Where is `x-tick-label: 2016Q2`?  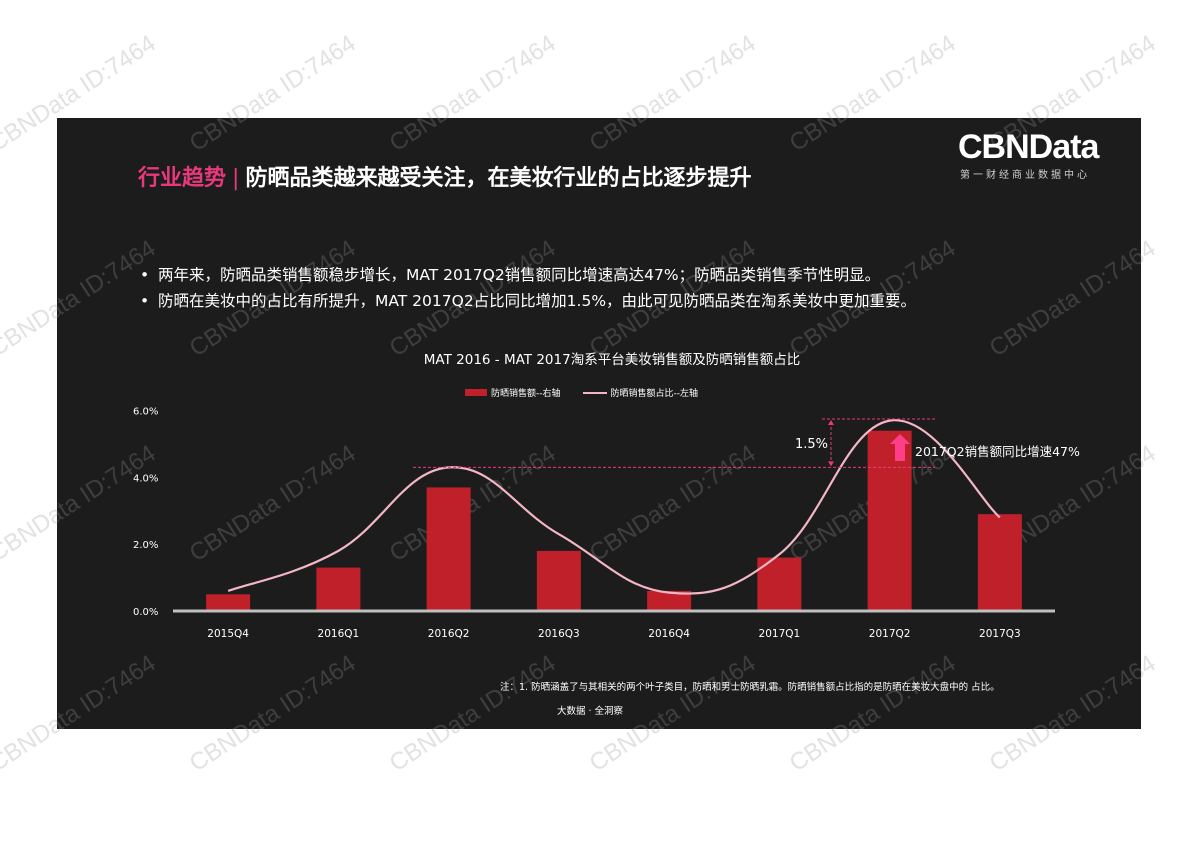 x-tick-label: 2016Q2 is located at coordinates (449, 634).